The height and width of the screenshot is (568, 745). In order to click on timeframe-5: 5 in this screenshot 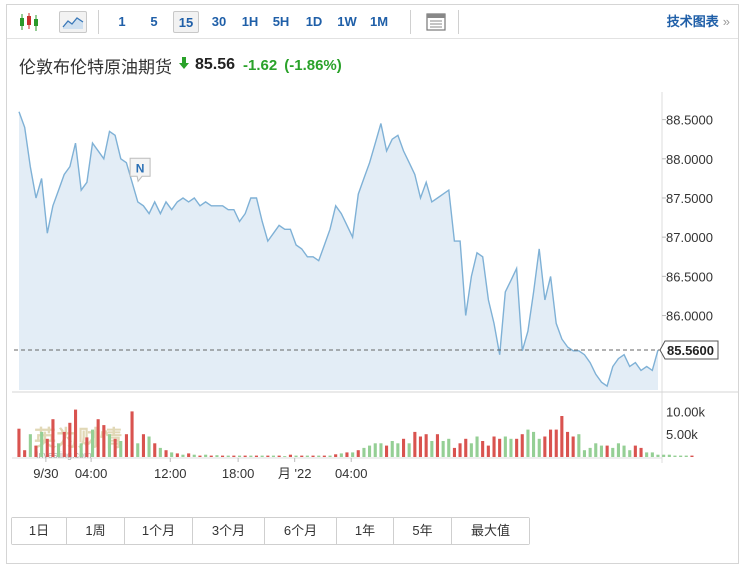, I will do `click(154, 21)`.